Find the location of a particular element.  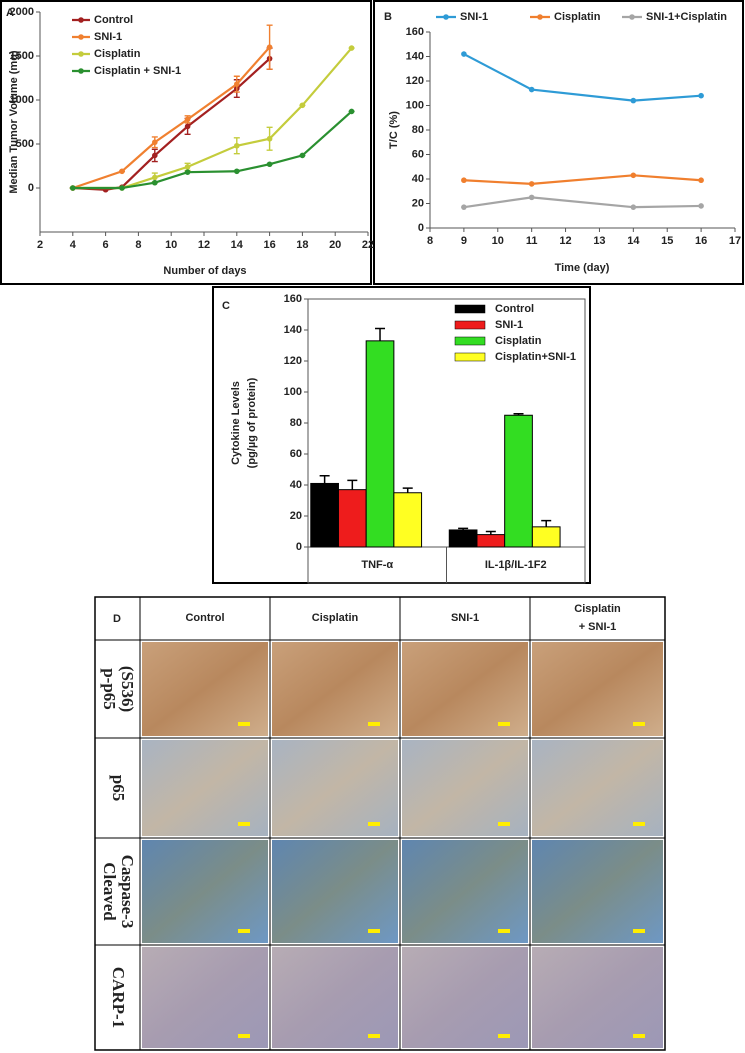

row-label: p-p65 is located at coordinates (109, 689).